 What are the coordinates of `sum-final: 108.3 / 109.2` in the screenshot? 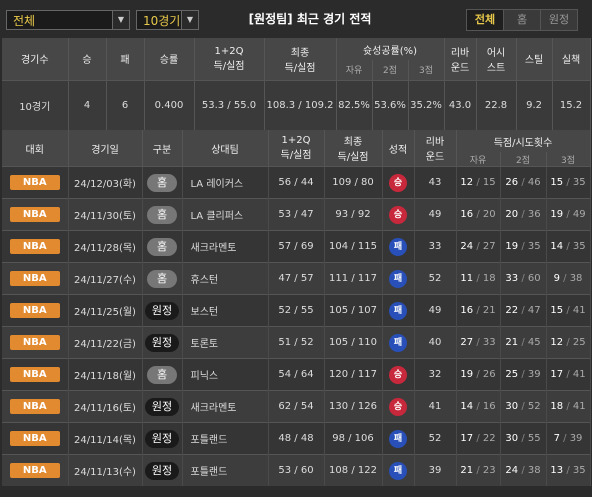 It's located at (300, 105).